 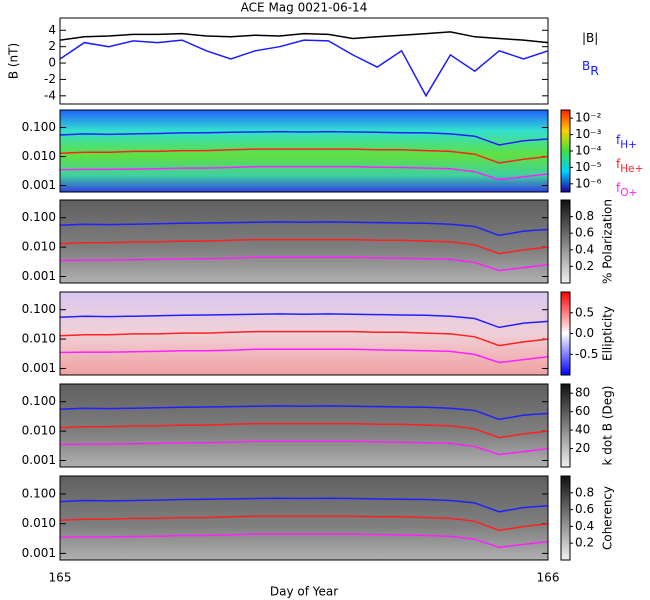 What do you see at coordinates (582, 430) in the screenshot?
I see `colorbar-tick-label: 40` at bounding box center [582, 430].